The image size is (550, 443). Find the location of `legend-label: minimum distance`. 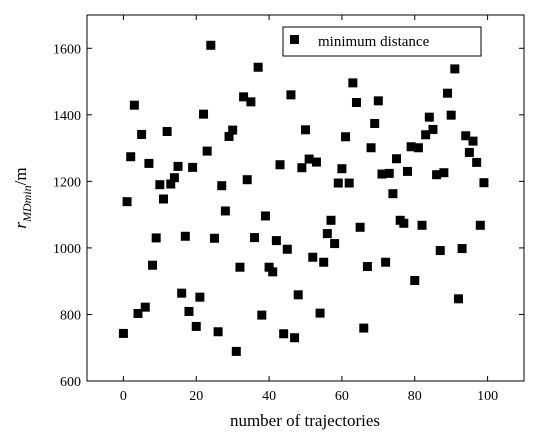

legend-label: minimum distance is located at coordinates (374, 42).